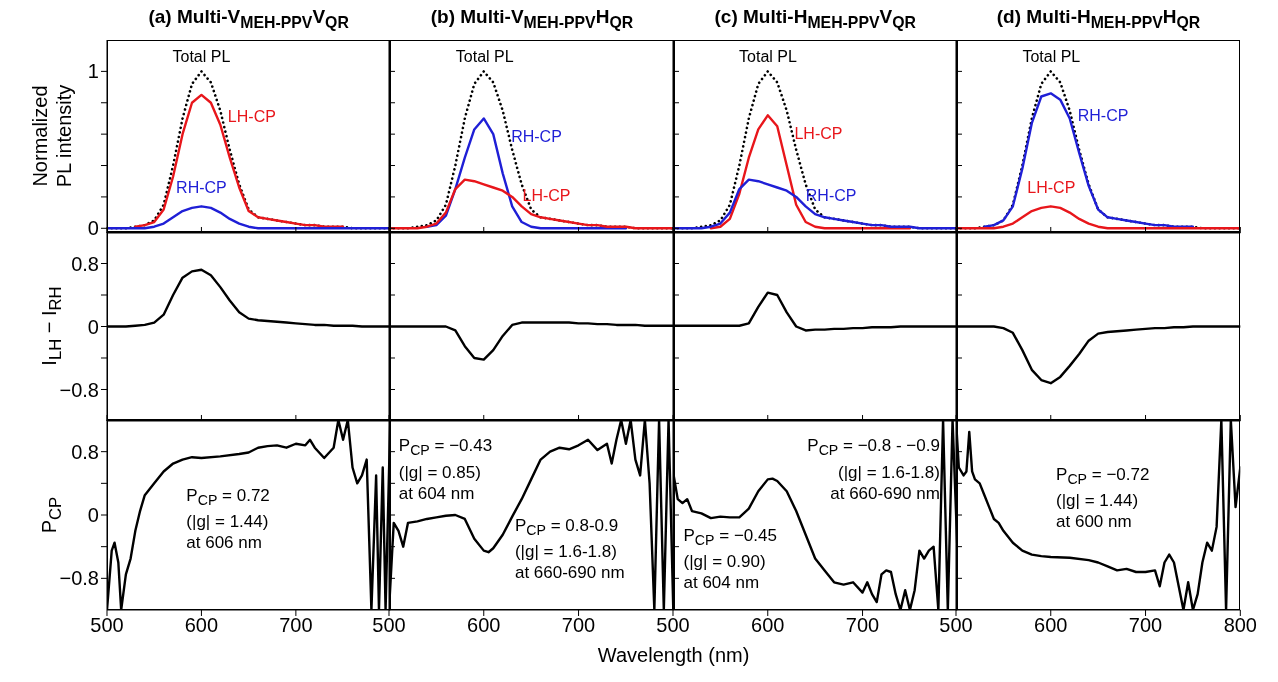 This screenshot has height=682, width=1278. What do you see at coordinates (673, 655) in the screenshot?
I see `x-axis-title: Wavelength (nm)` at bounding box center [673, 655].